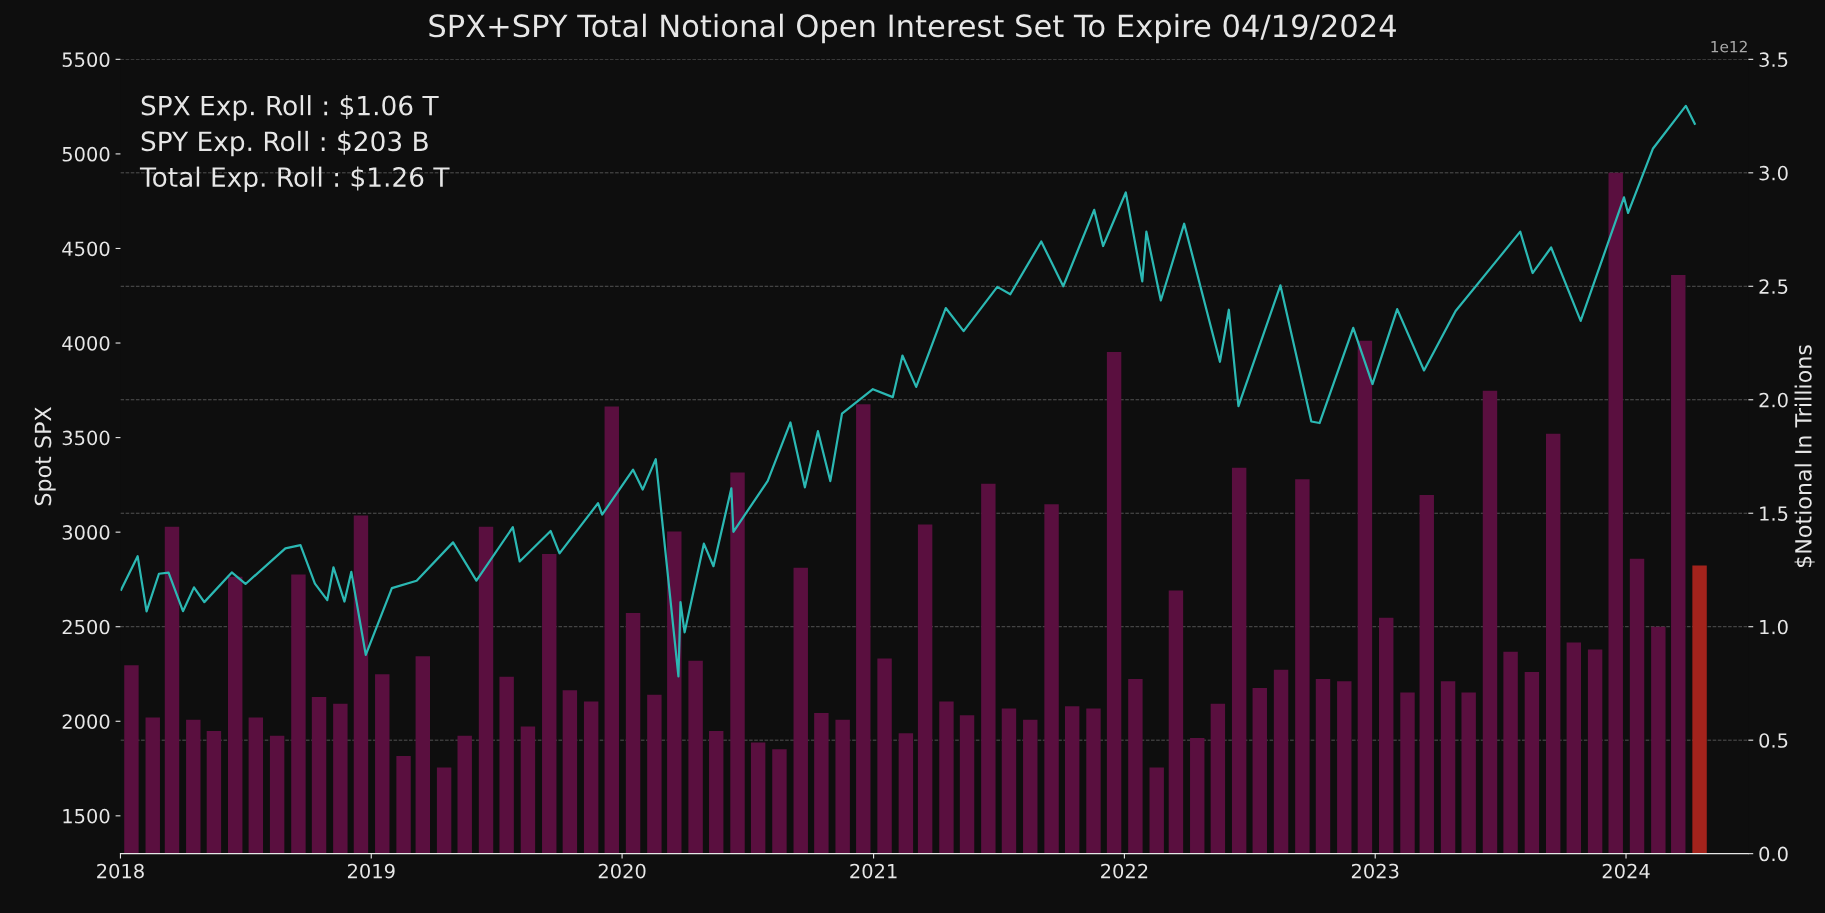 This screenshot has height=913, width=1825. Describe the element at coordinates (86, 343) in the screenshot. I see `y-tick-label: 4000` at that location.